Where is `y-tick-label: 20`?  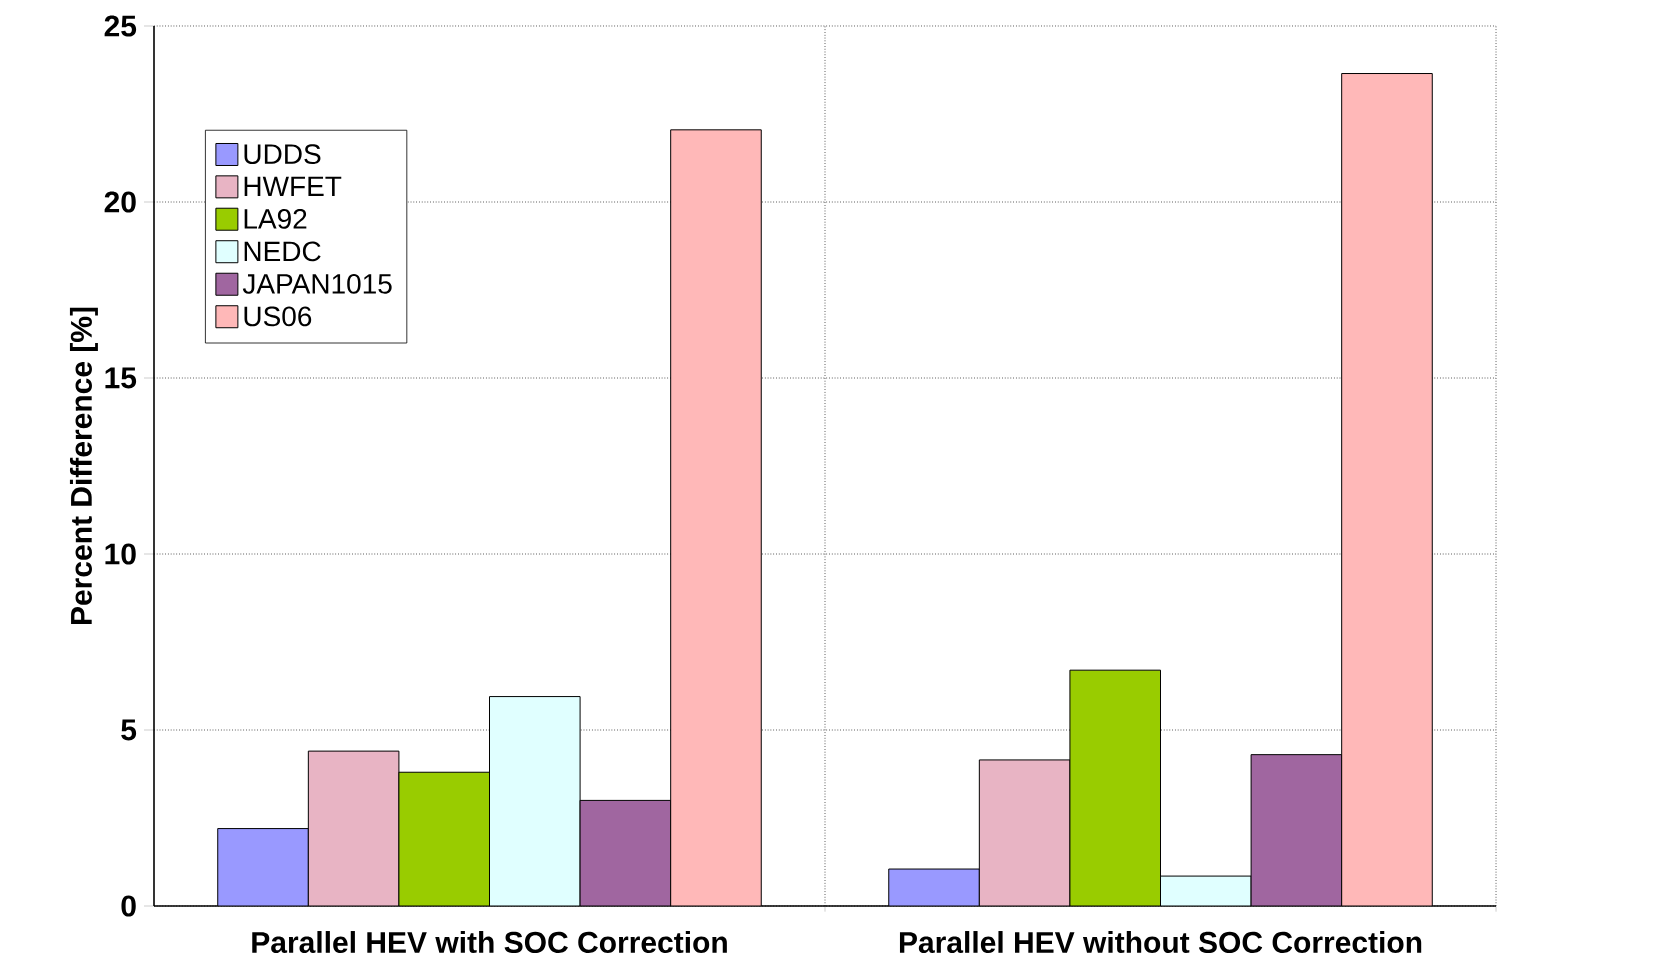
y-tick-label: 20 is located at coordinates (120, 202).